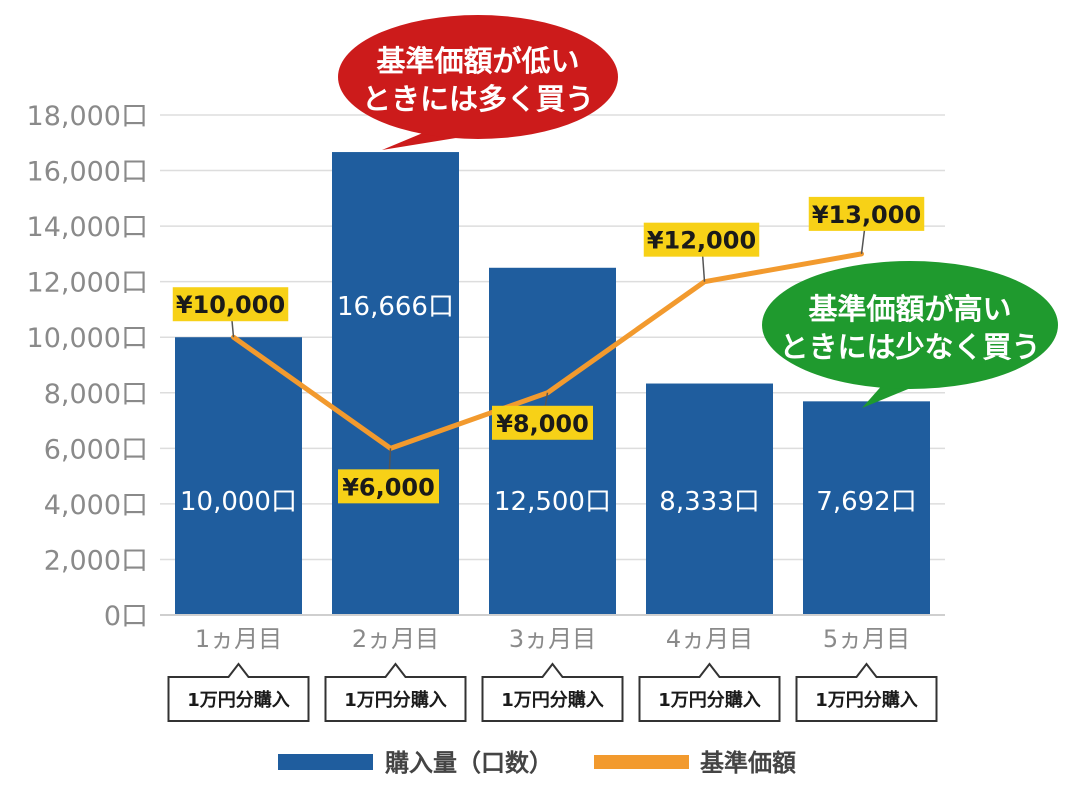 This screenshot has width=1070, height=800. I want to click on x-category-label: 3ヵ月目, so click(552, 639).